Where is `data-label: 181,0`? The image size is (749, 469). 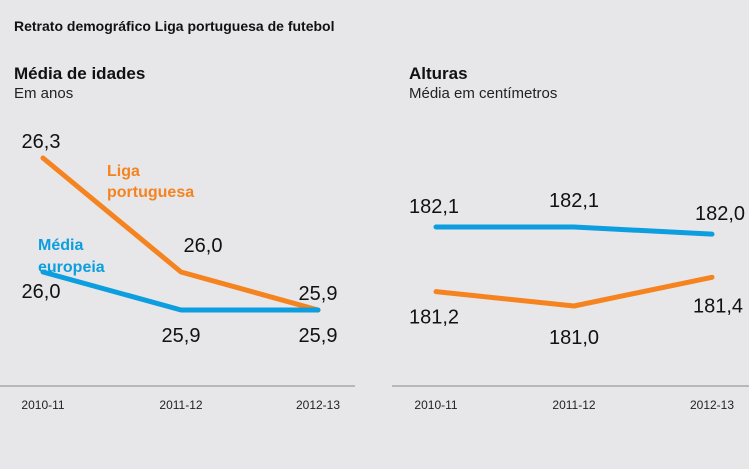
data-label: 181,0 is located at coordinates (574, 338).